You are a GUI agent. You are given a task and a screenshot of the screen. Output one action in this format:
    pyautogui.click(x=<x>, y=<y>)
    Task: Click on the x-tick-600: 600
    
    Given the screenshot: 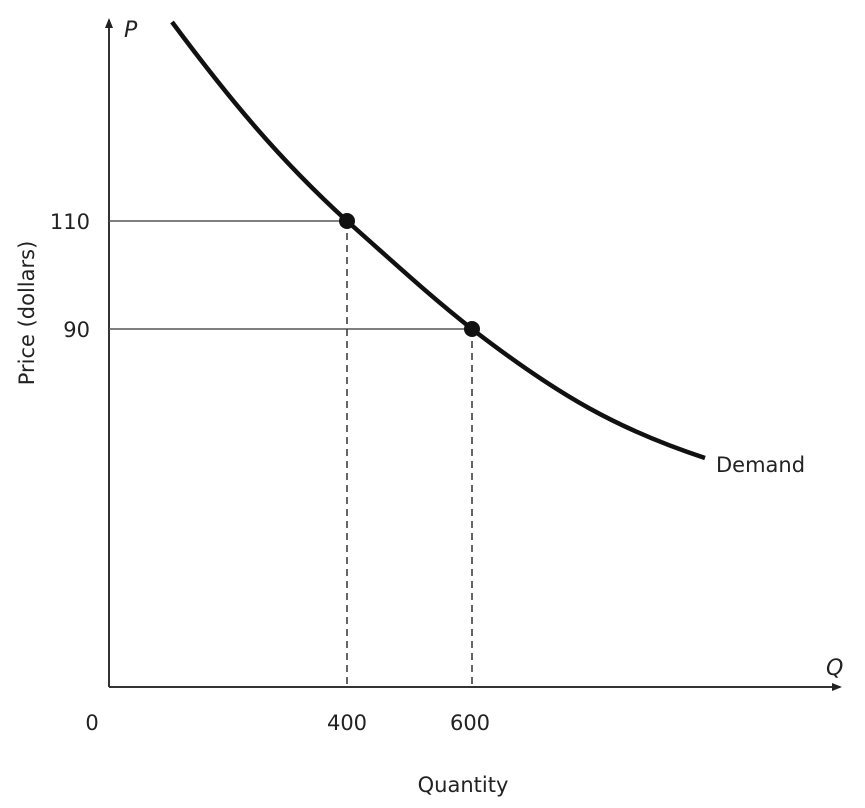 What is the action you would take?
    pyautogui.click(x=470, y=723)
    